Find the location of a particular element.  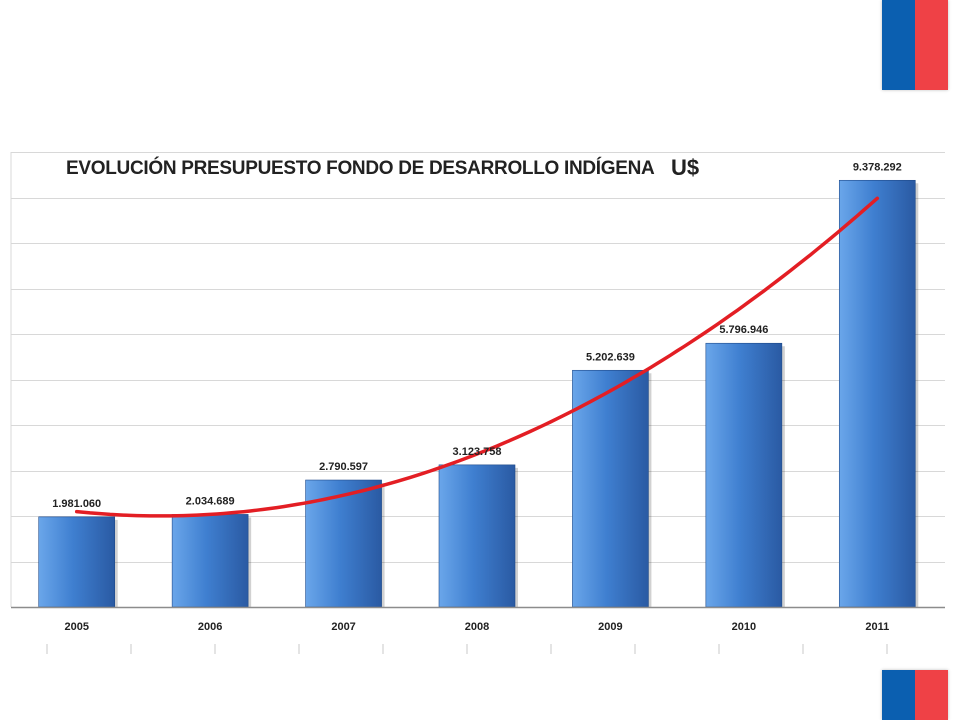

x-tick-label-2007: 2007 is located at coordinates (343, 627).